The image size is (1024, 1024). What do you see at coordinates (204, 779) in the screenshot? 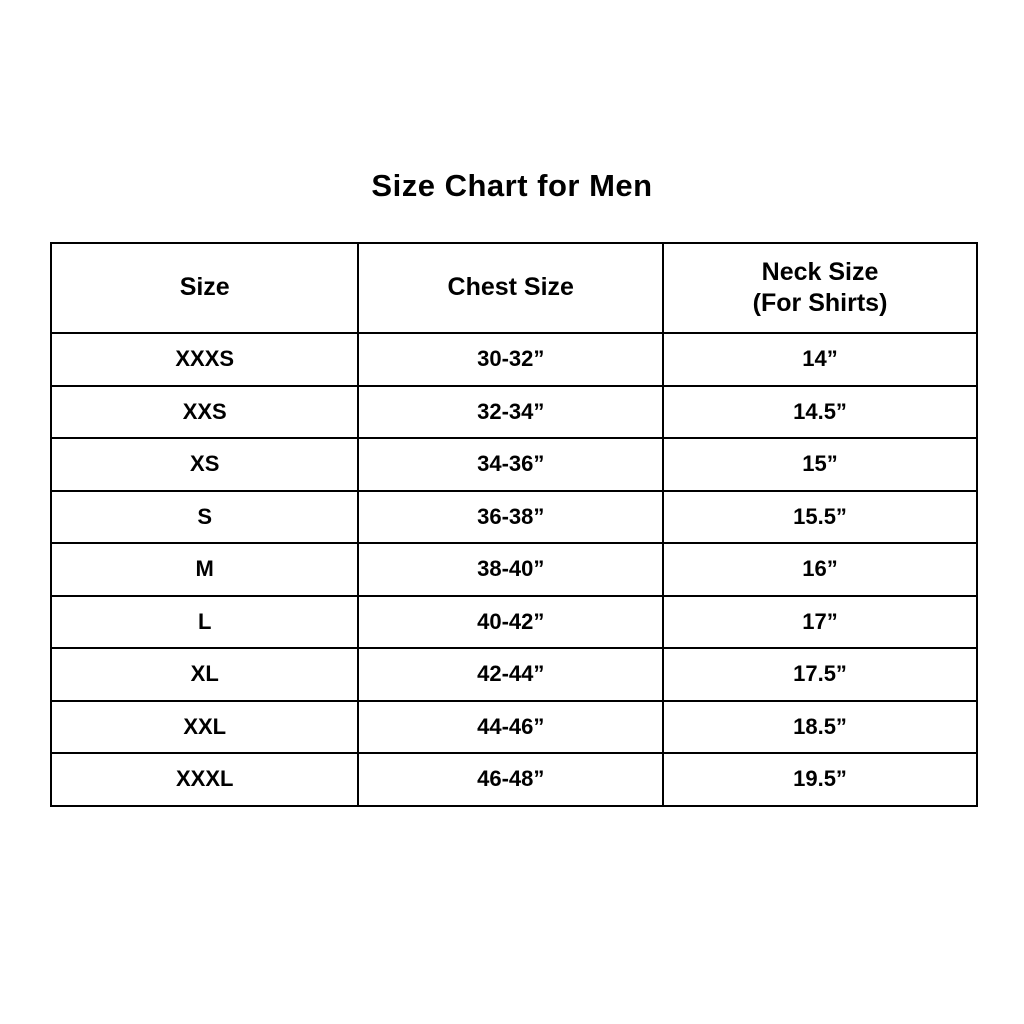
I see `table-cell: XXXL` at bounding box center [204, 779].